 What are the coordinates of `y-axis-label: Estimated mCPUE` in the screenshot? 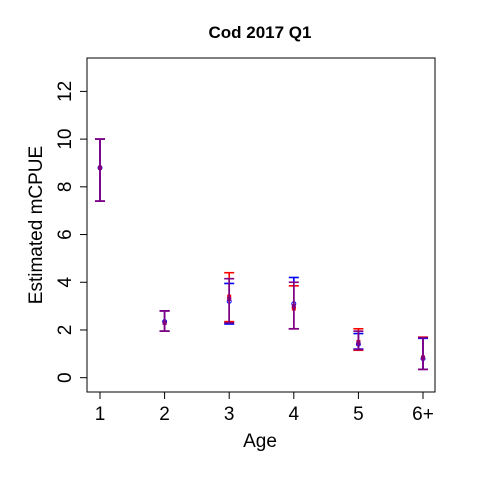 It's located at (36, 225).